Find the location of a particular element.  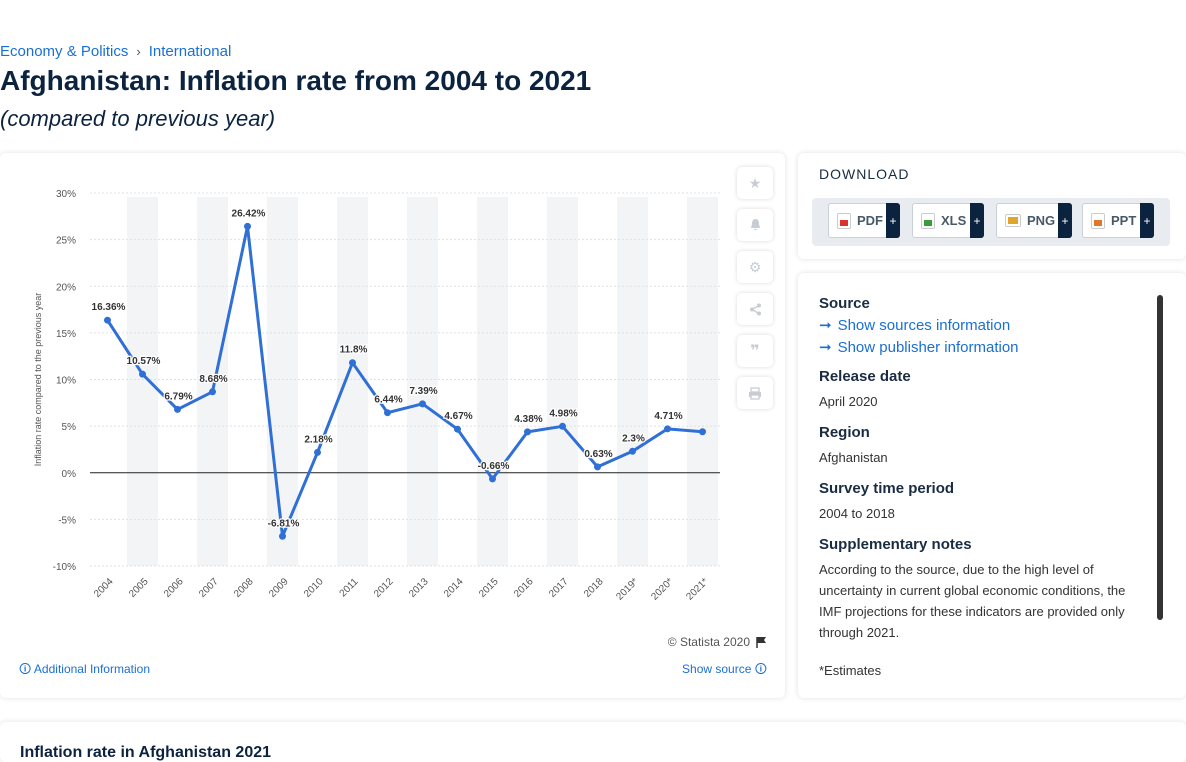

print-icon is located at coordinates (755, 393).